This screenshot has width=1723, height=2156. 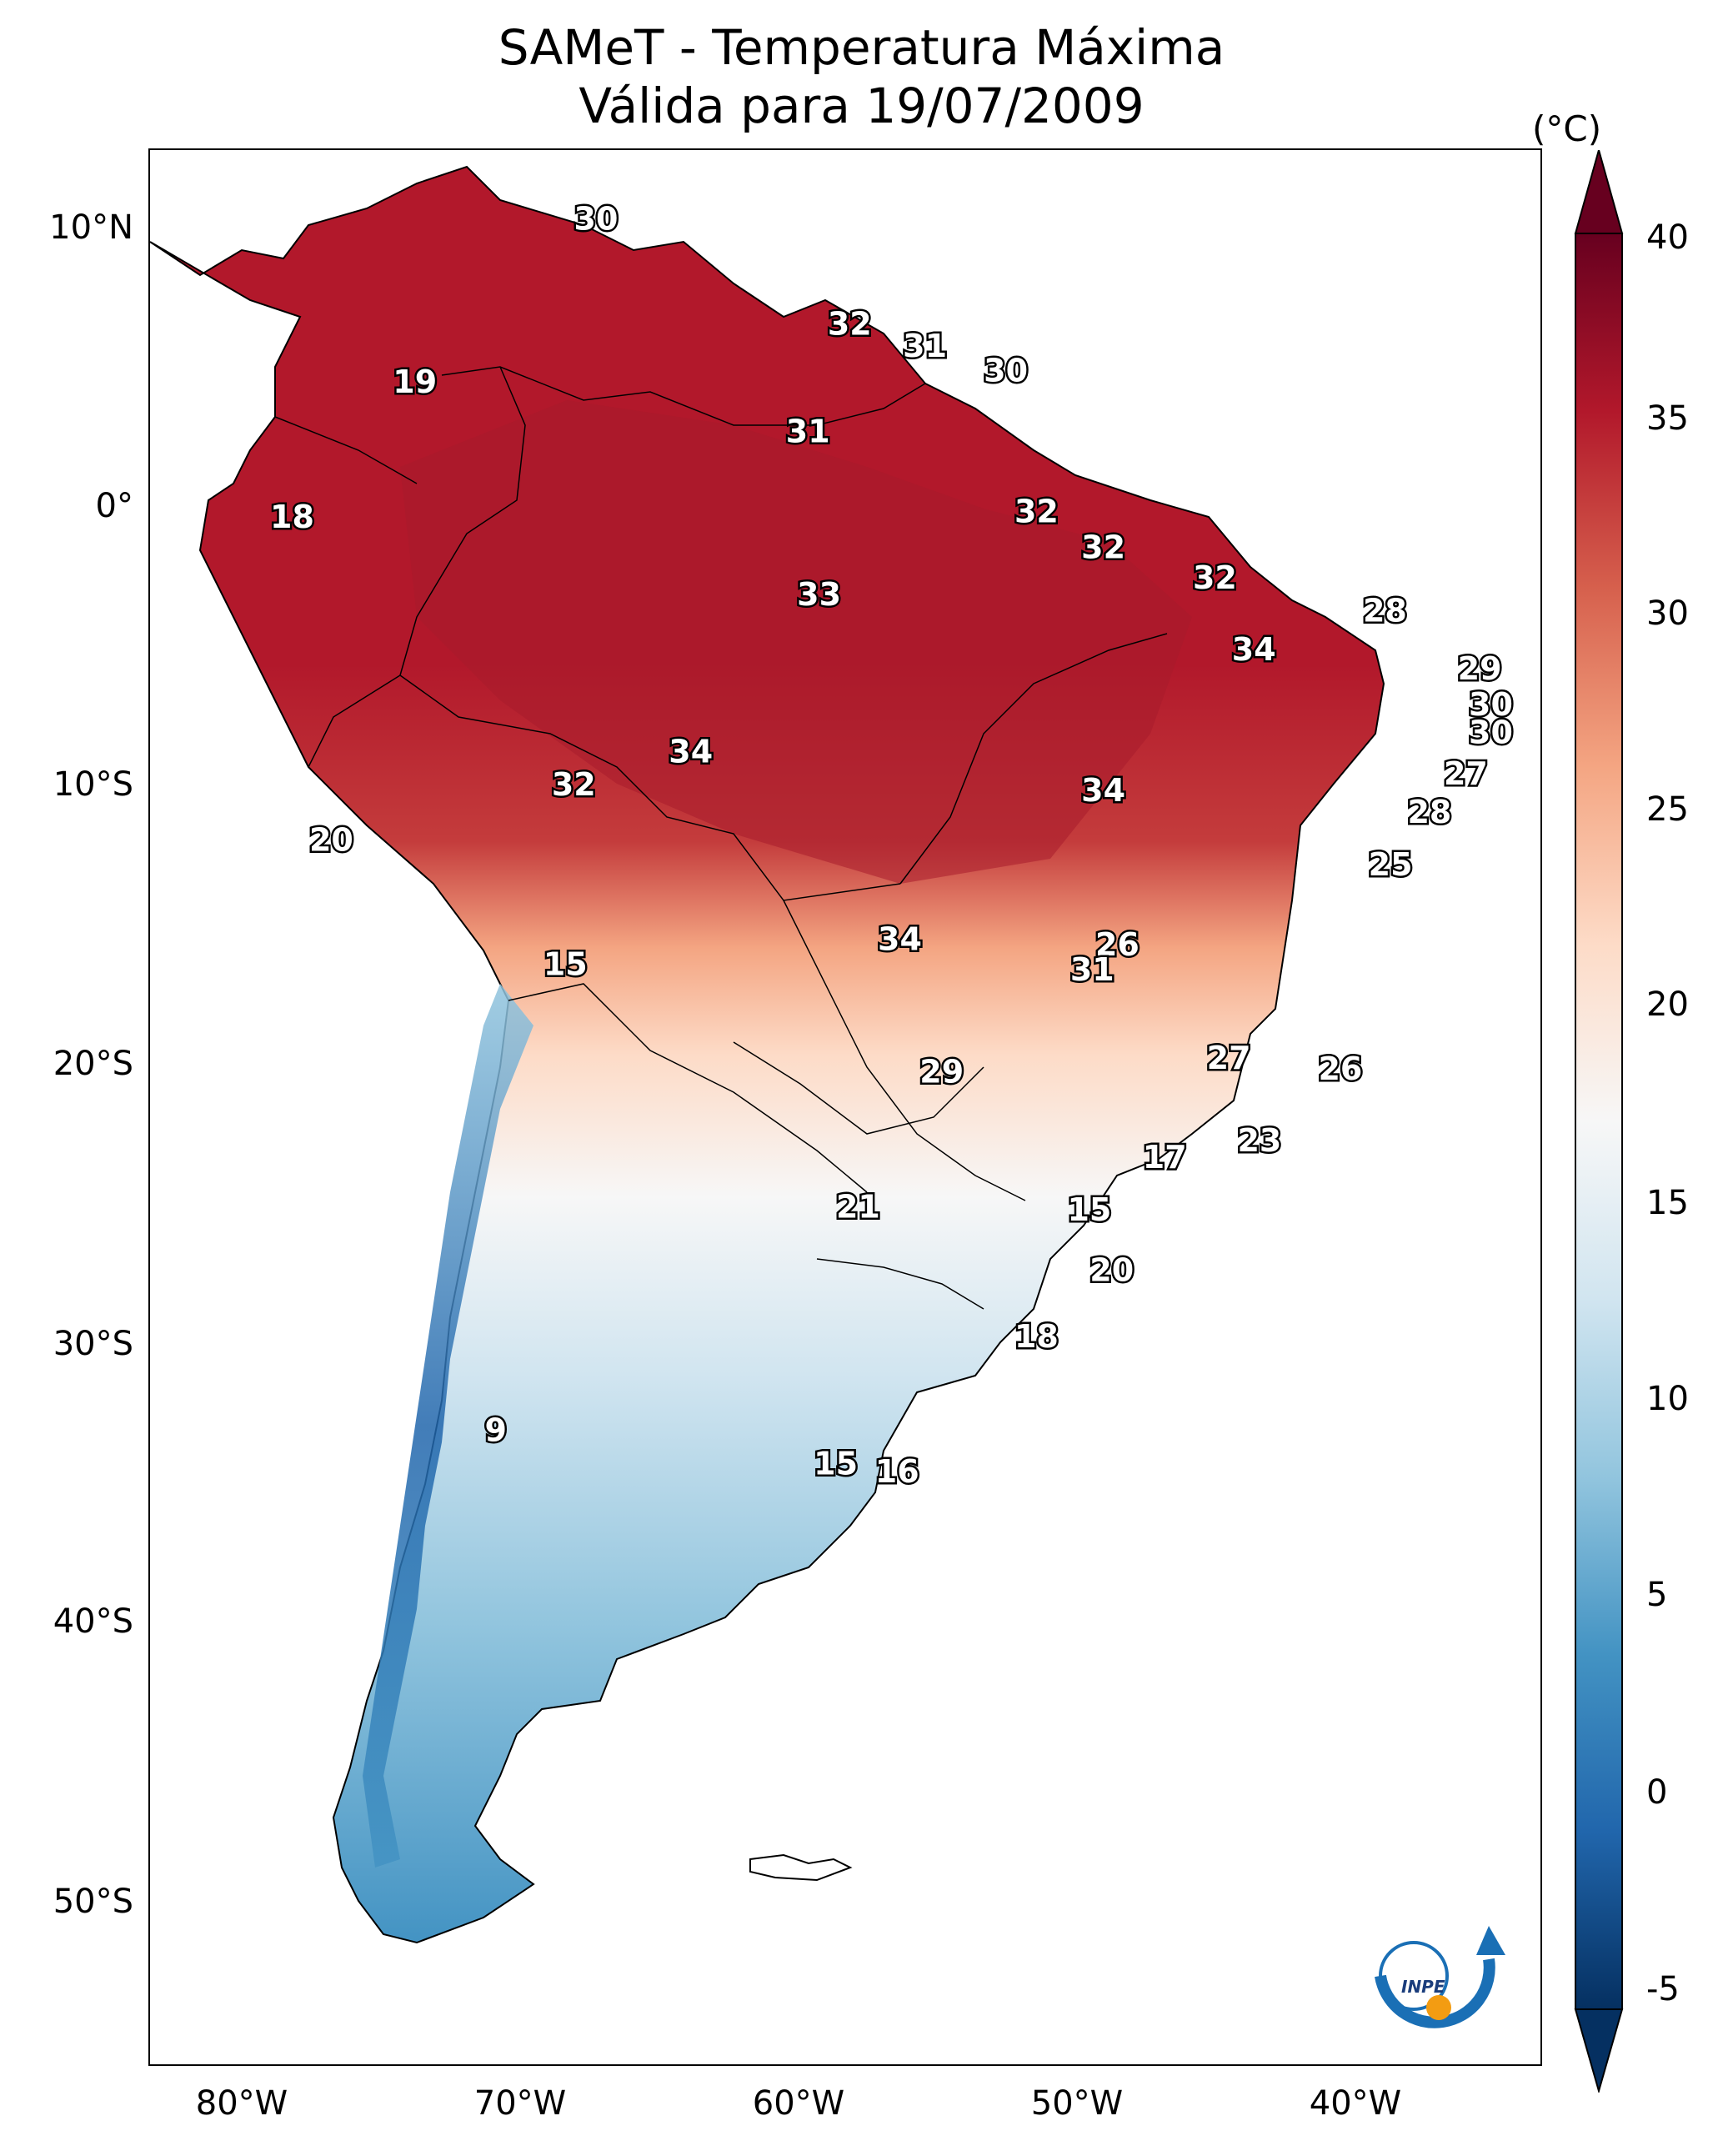 I want to click on value-label: 33, so click(x=819, y=594).